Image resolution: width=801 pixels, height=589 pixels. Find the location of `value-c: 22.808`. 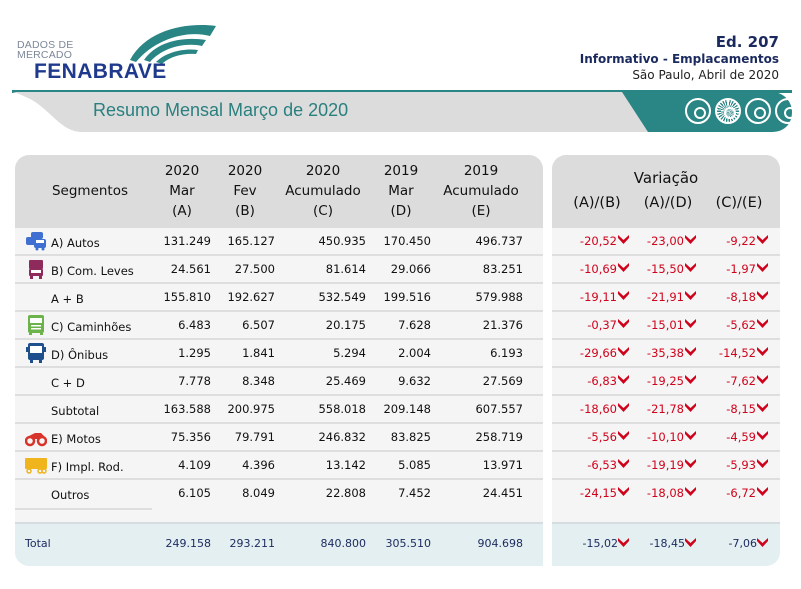

value-c: 22.808 is located at coordinates (345, 493).